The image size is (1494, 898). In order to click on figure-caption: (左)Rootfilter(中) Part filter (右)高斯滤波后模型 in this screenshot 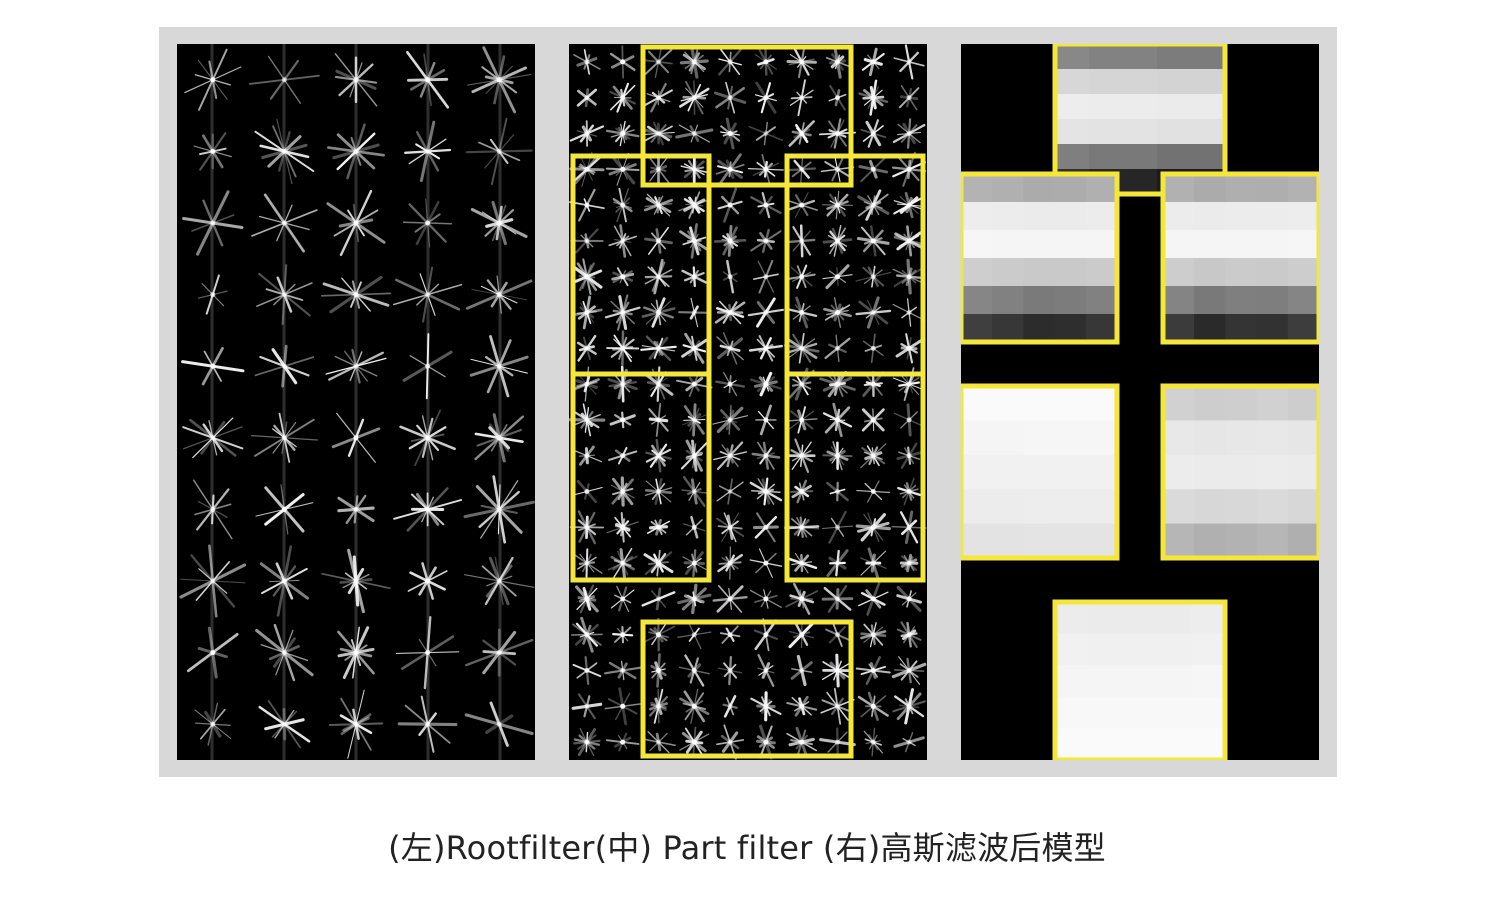, I will do `click(747, 848)`.